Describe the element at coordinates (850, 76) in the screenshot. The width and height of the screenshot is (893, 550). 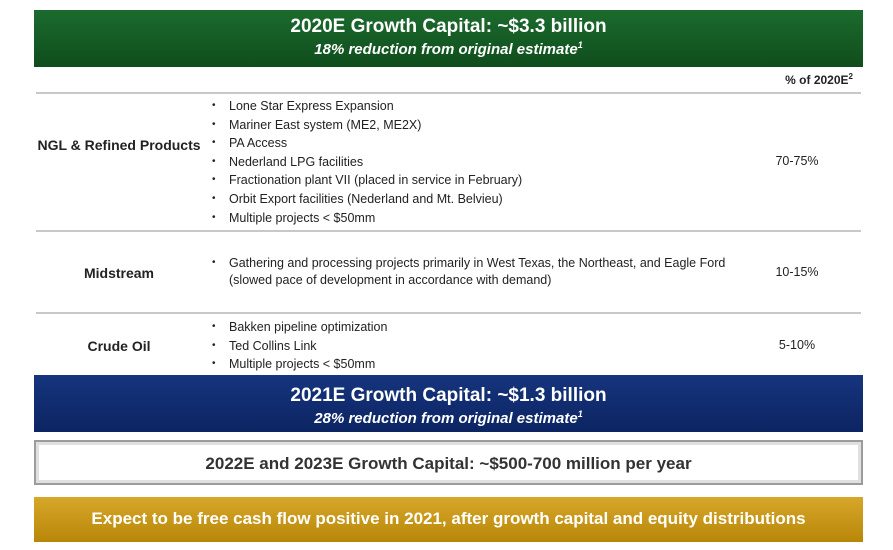
I see `footnote-marker: 2` at that location.